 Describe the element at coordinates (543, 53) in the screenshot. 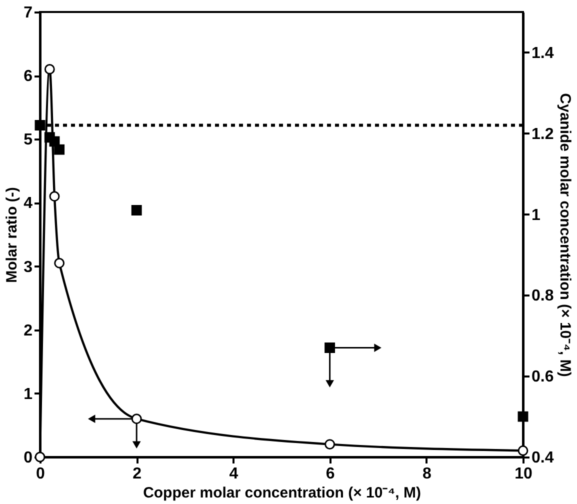

I see `y2-tick-label: 1.4` at that location.